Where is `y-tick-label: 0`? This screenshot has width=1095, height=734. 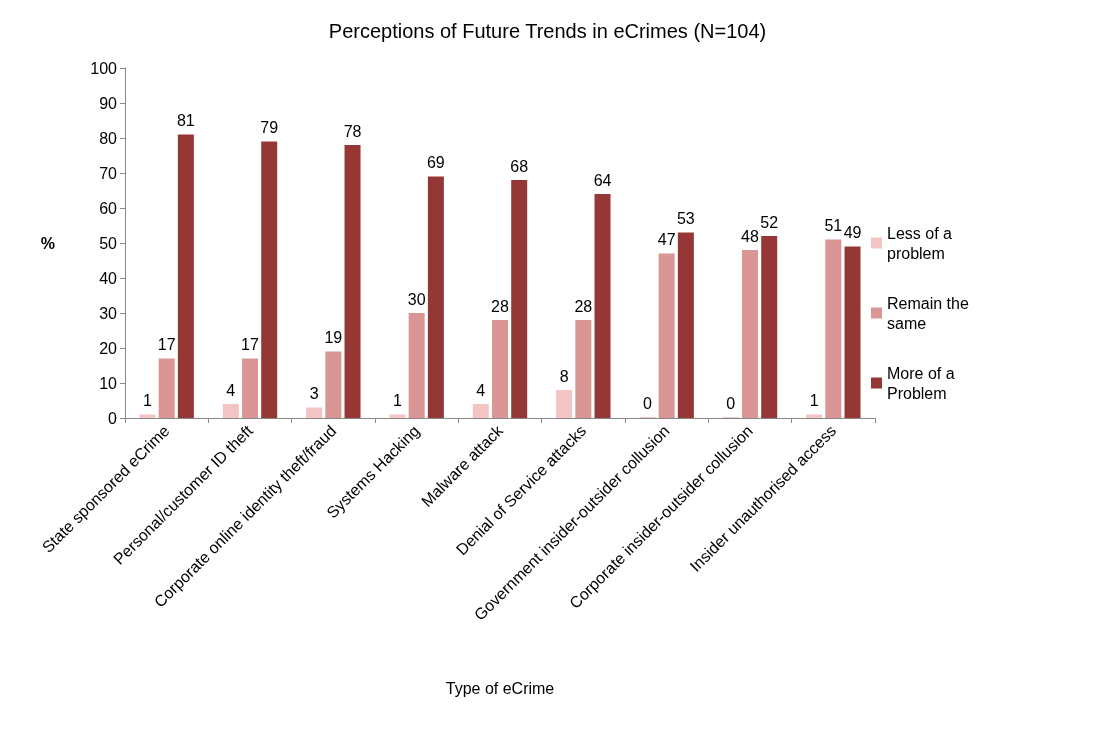 y-tick-label: 0 is located at coordinates (113, 418).